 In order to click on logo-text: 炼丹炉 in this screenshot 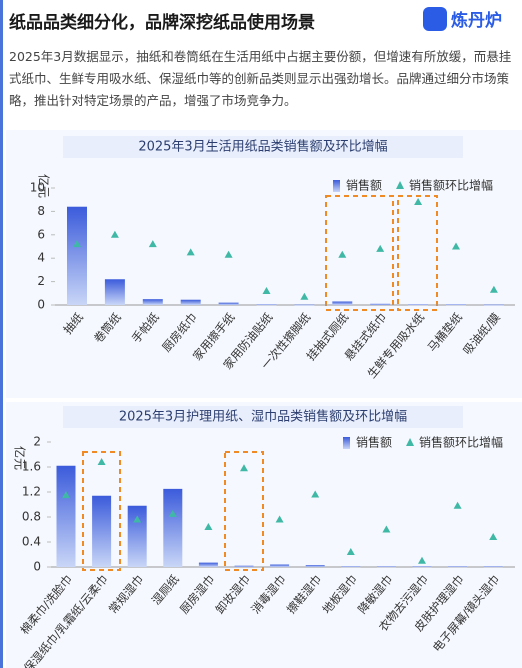, I will do `click(476, 21)`.